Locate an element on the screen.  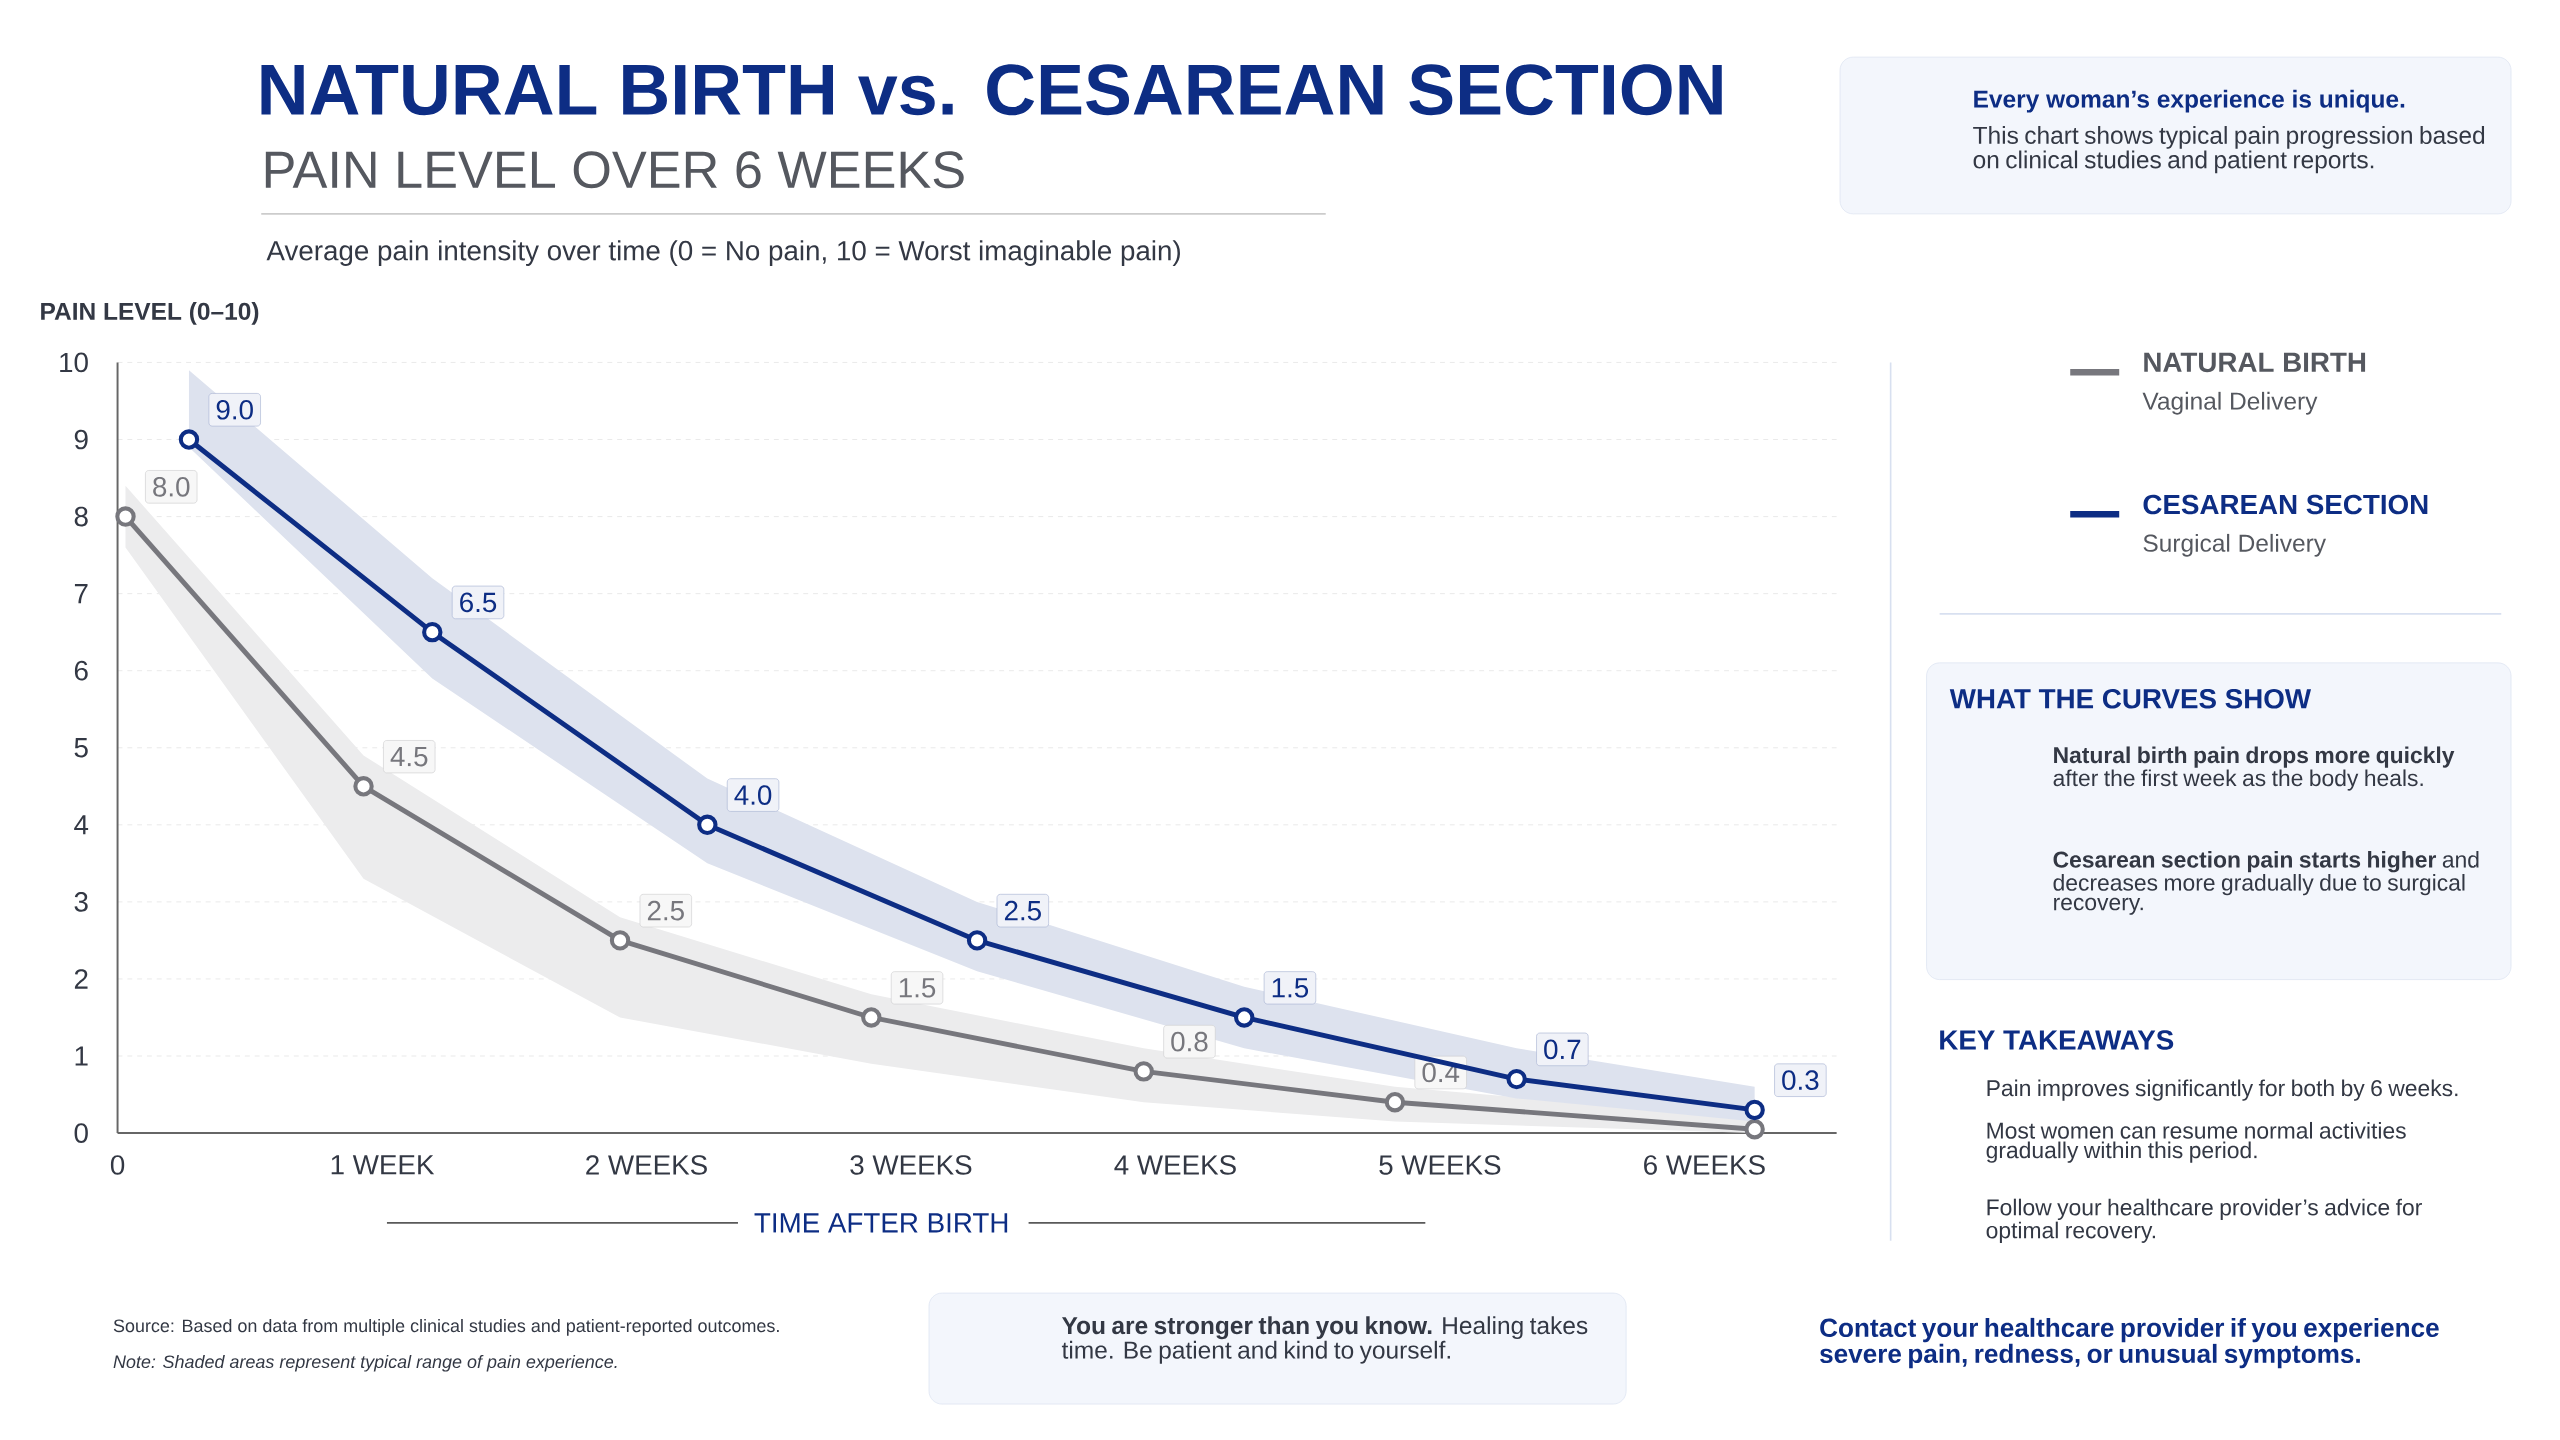
y-tick-label: 8 is located at coordinates (81, 516).